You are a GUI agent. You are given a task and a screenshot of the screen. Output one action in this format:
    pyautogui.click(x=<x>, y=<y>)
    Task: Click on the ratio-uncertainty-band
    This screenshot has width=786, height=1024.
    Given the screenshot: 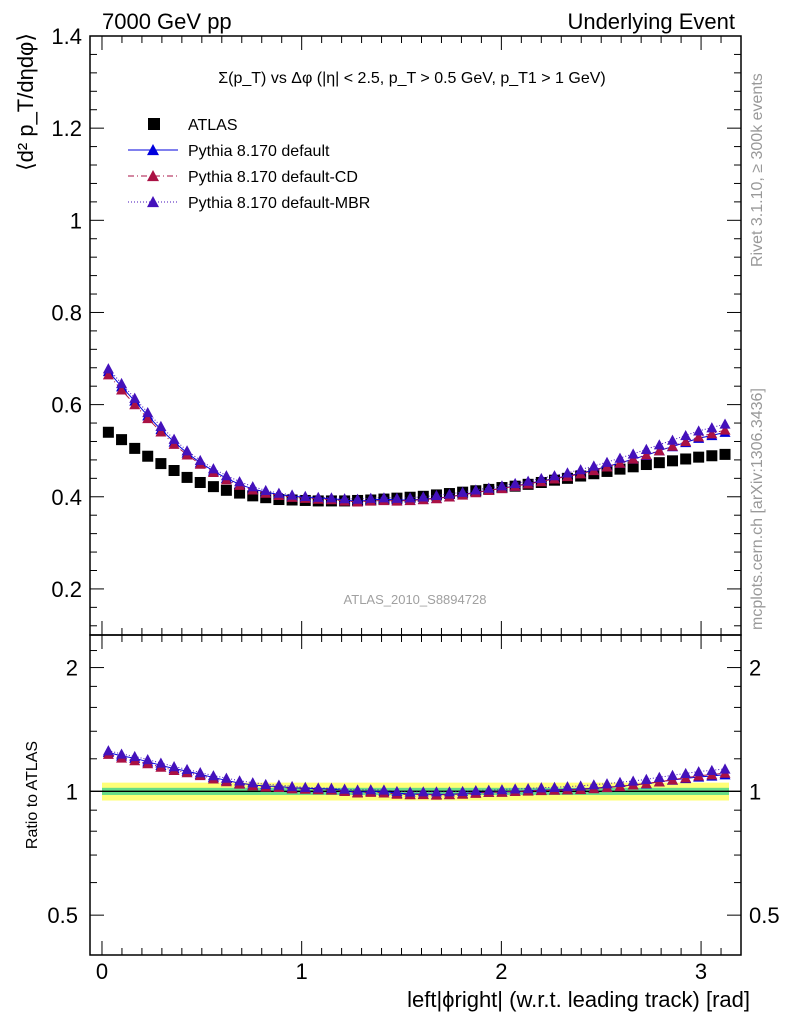 What is the action you would take?
    pyautogui.click(x=415, y=791)
    